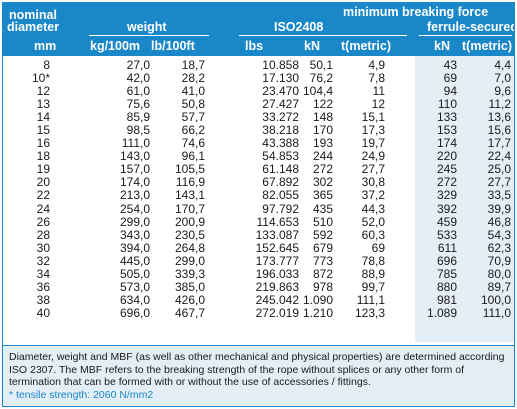  Describe the element at coordinates (134, 299) in the screenshot. I see `kg100m-cell: 634,0` at that location.